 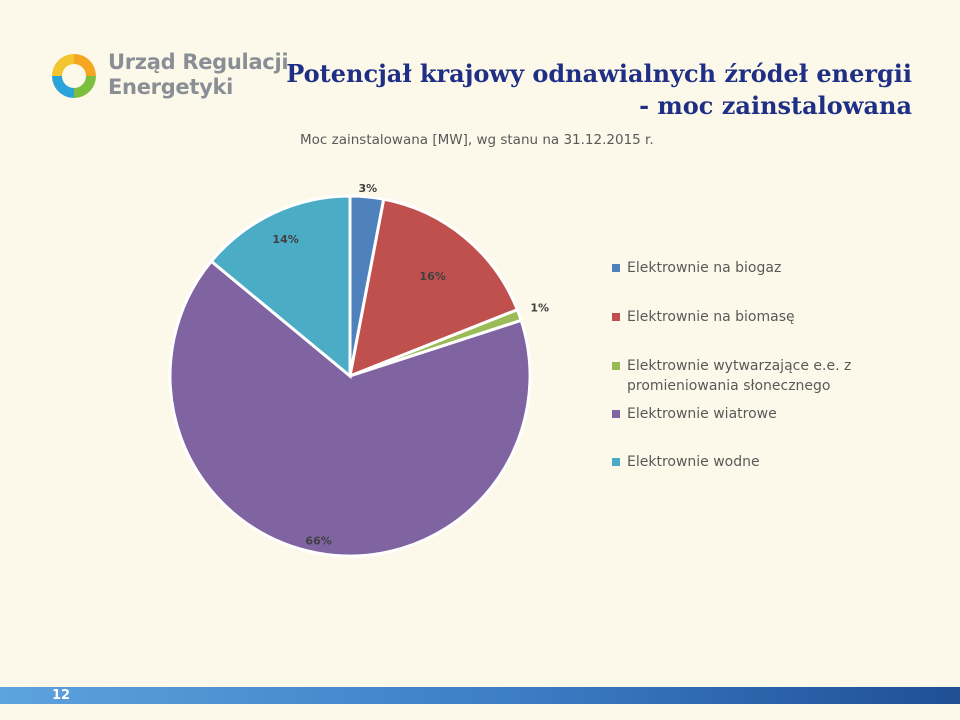 What do you see at coordinates (539, 308) in the screenshot?
I see `pie-data-label-2: 1%` at bounding box center [539, 308].